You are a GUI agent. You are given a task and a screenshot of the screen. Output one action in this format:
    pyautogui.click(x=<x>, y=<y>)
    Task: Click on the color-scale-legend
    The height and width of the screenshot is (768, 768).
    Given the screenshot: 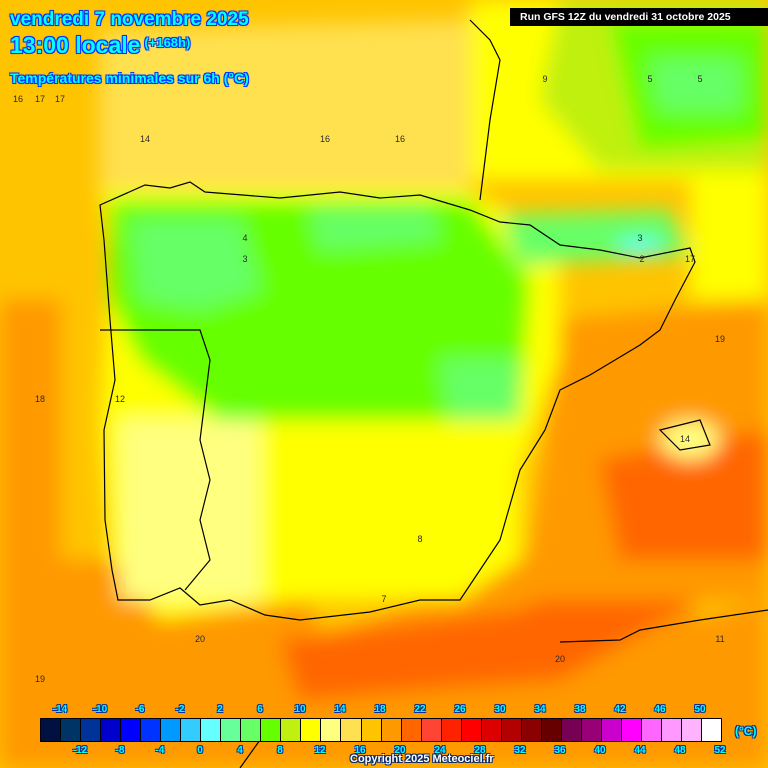 What is the action you would take?
    pyautogui.click(x=381, y=730)
    